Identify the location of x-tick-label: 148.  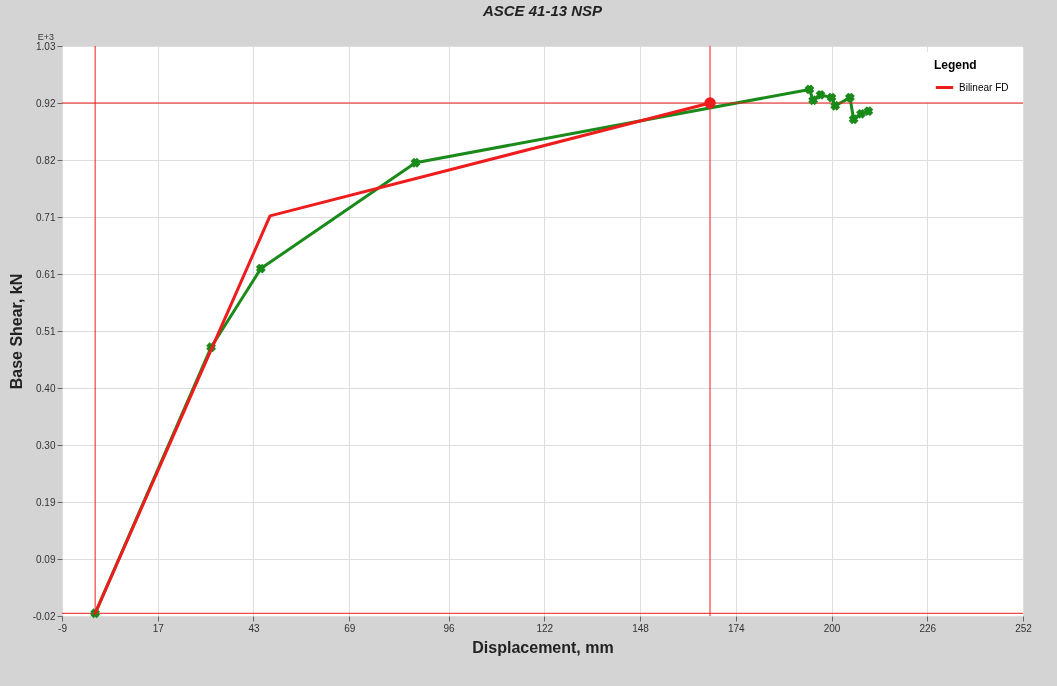
(641, 628).